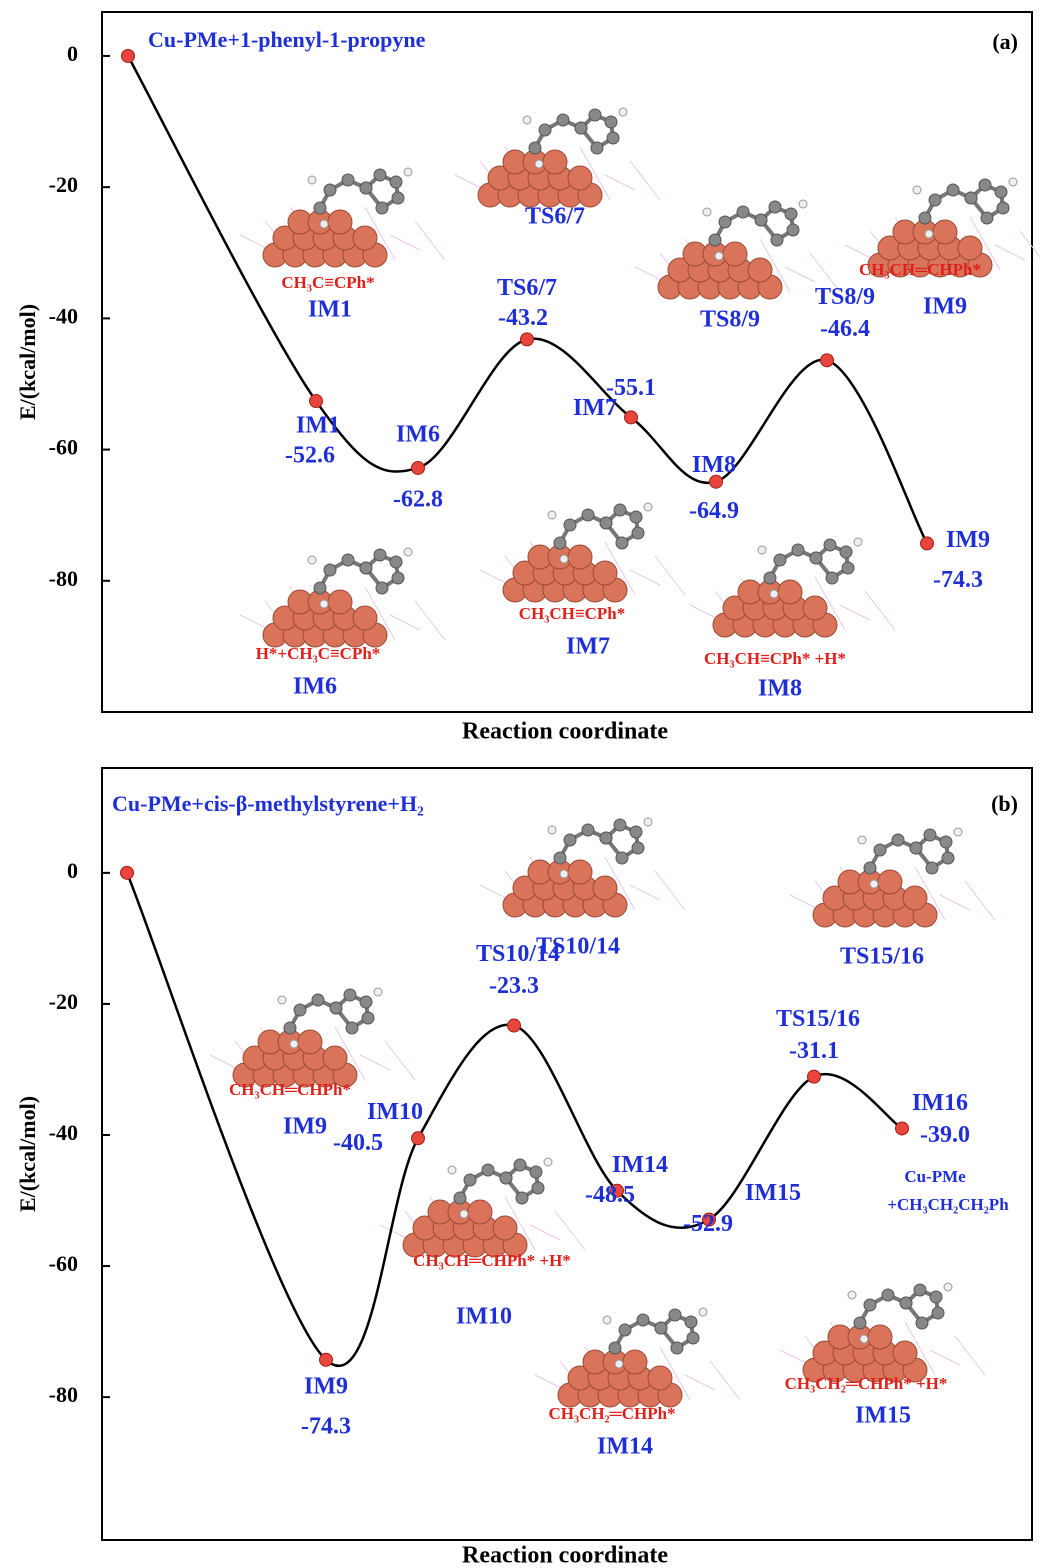 The image size is (1040, 1568). What do you see at coordinates (1005, 41) in the screenshot?
I see `panel-label: (a)` at bounding box center [1005, 41].